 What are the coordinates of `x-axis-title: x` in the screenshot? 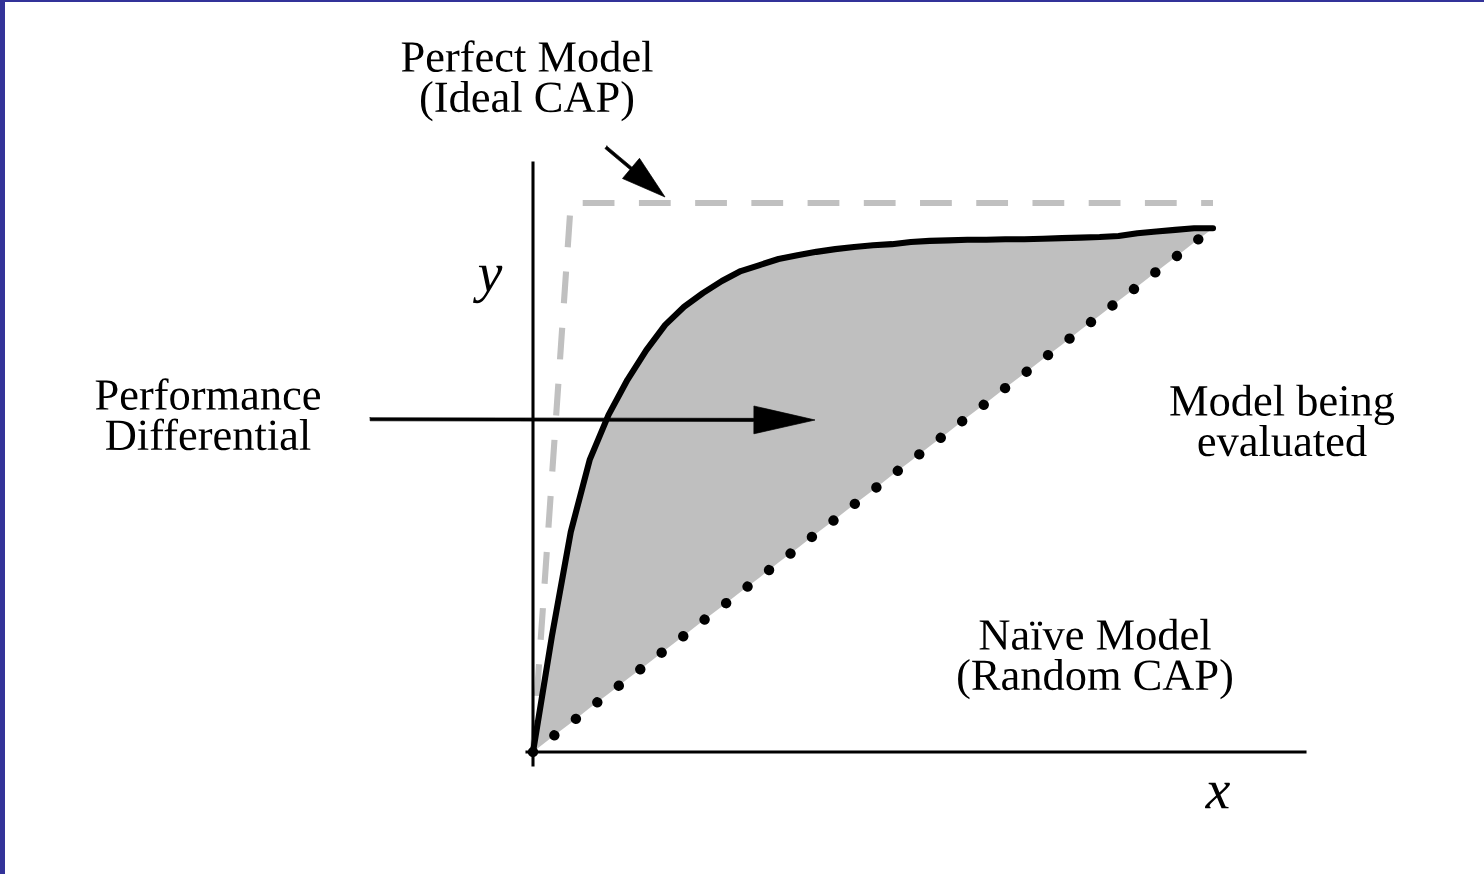 It's located at (1217, 795).